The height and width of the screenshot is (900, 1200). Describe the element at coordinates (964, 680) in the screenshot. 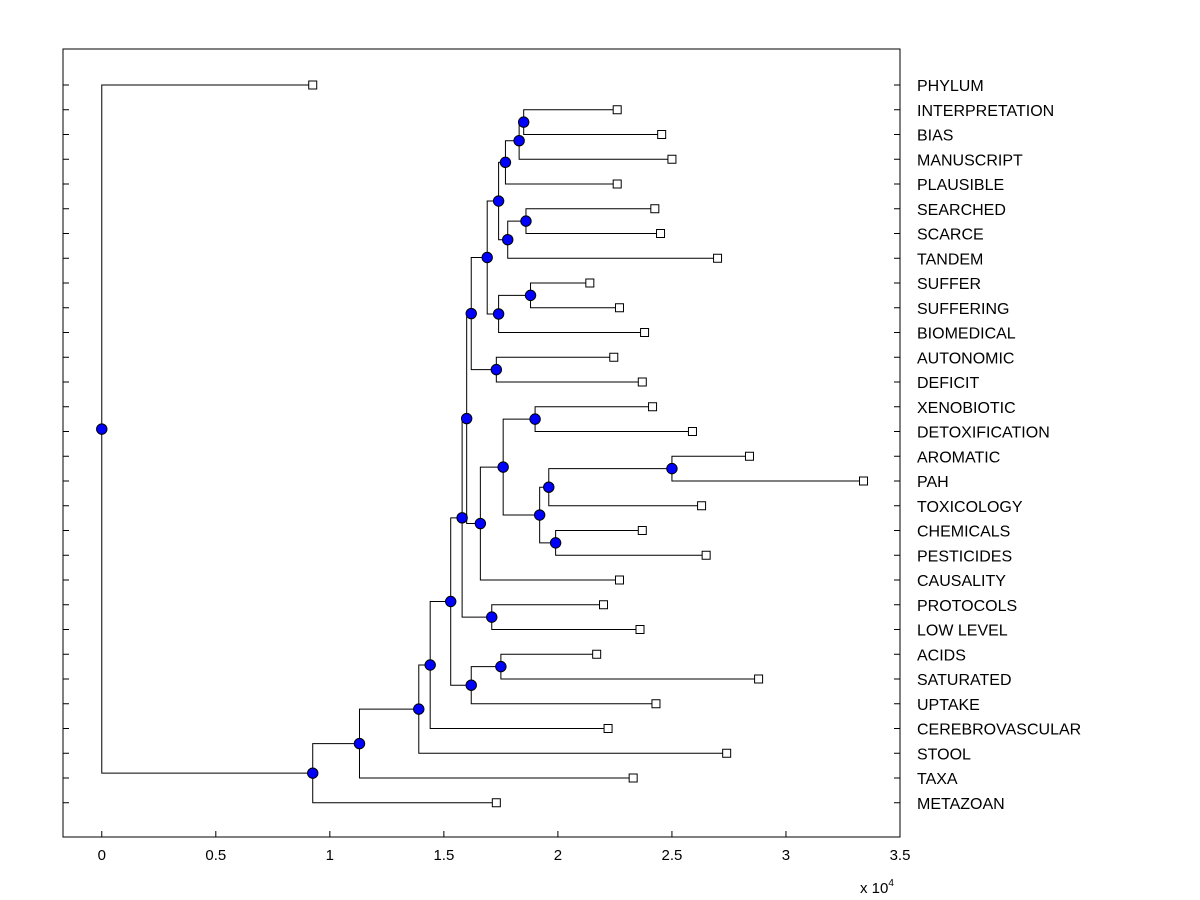

I see `leaf-label: SATURATED` at that location.